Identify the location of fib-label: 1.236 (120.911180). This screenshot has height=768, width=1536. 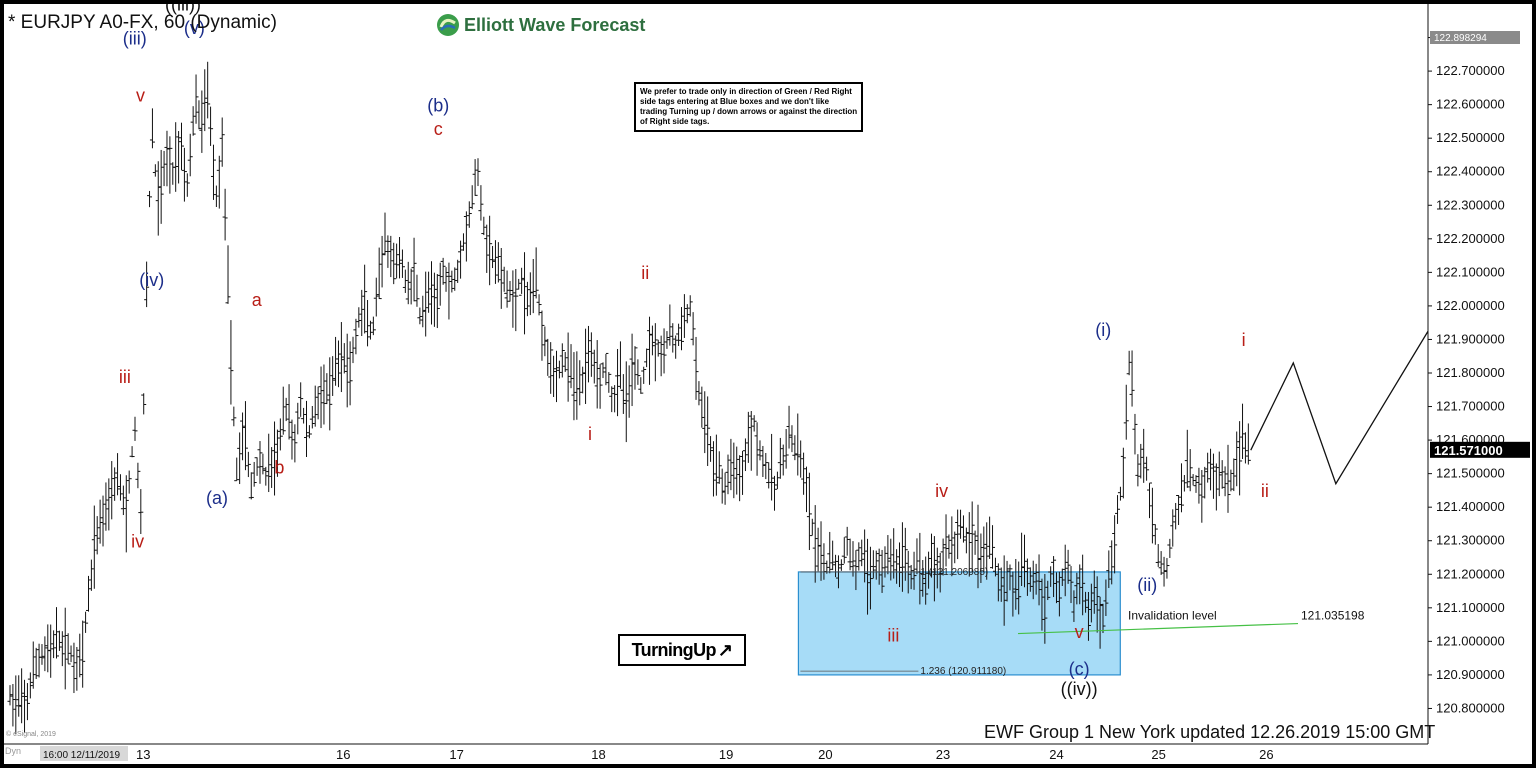
(963, 671).